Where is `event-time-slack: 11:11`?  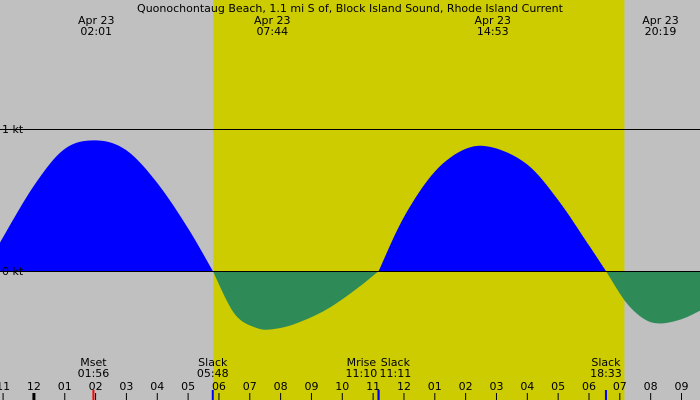
event-time-slack: 11:11 is located at coordinates (396, 373).